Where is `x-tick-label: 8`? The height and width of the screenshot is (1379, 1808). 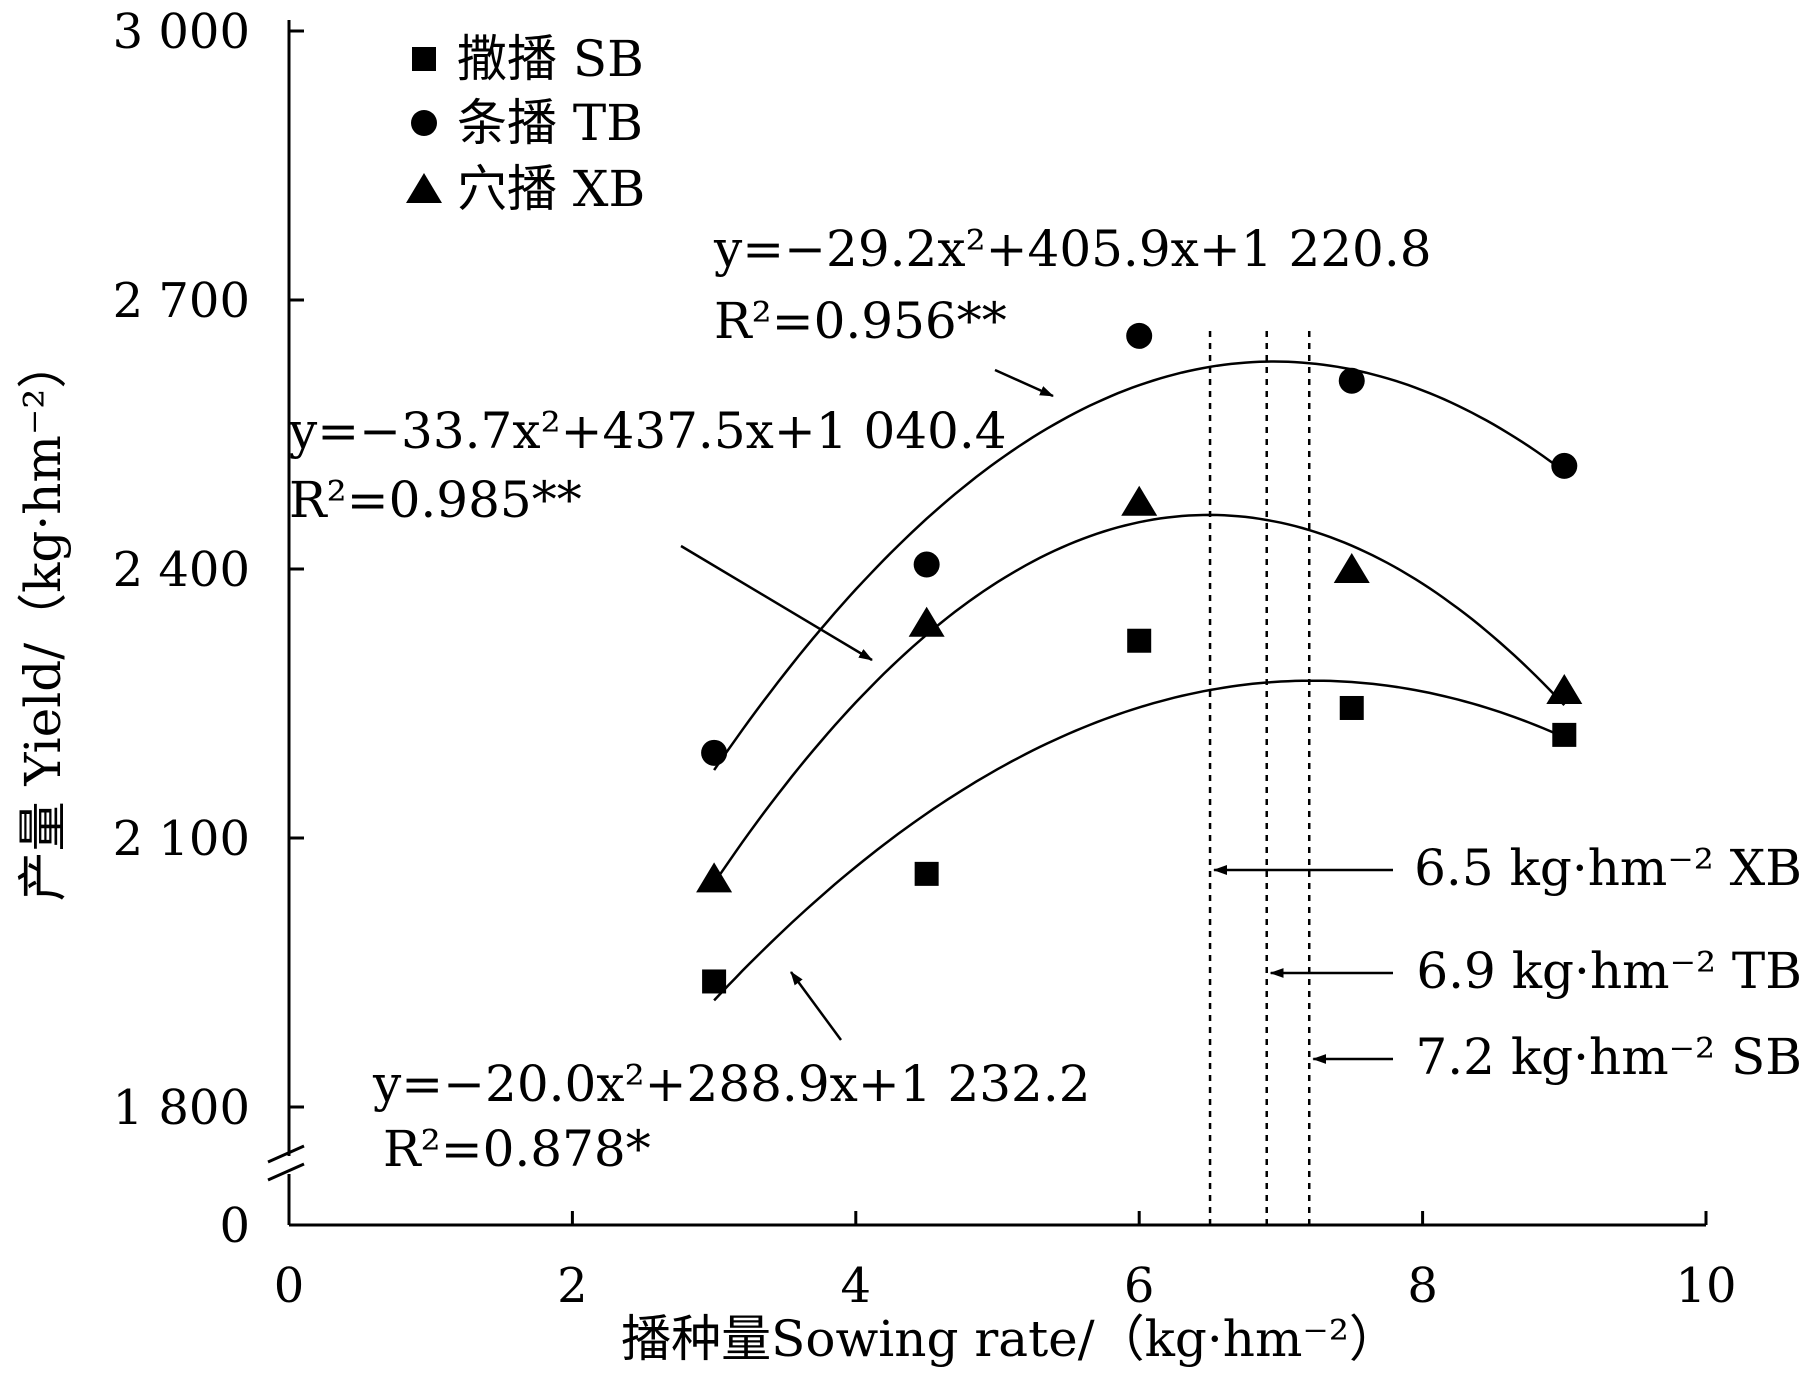 x-tick-label: 8 is located at coordinates (1422, 1286).